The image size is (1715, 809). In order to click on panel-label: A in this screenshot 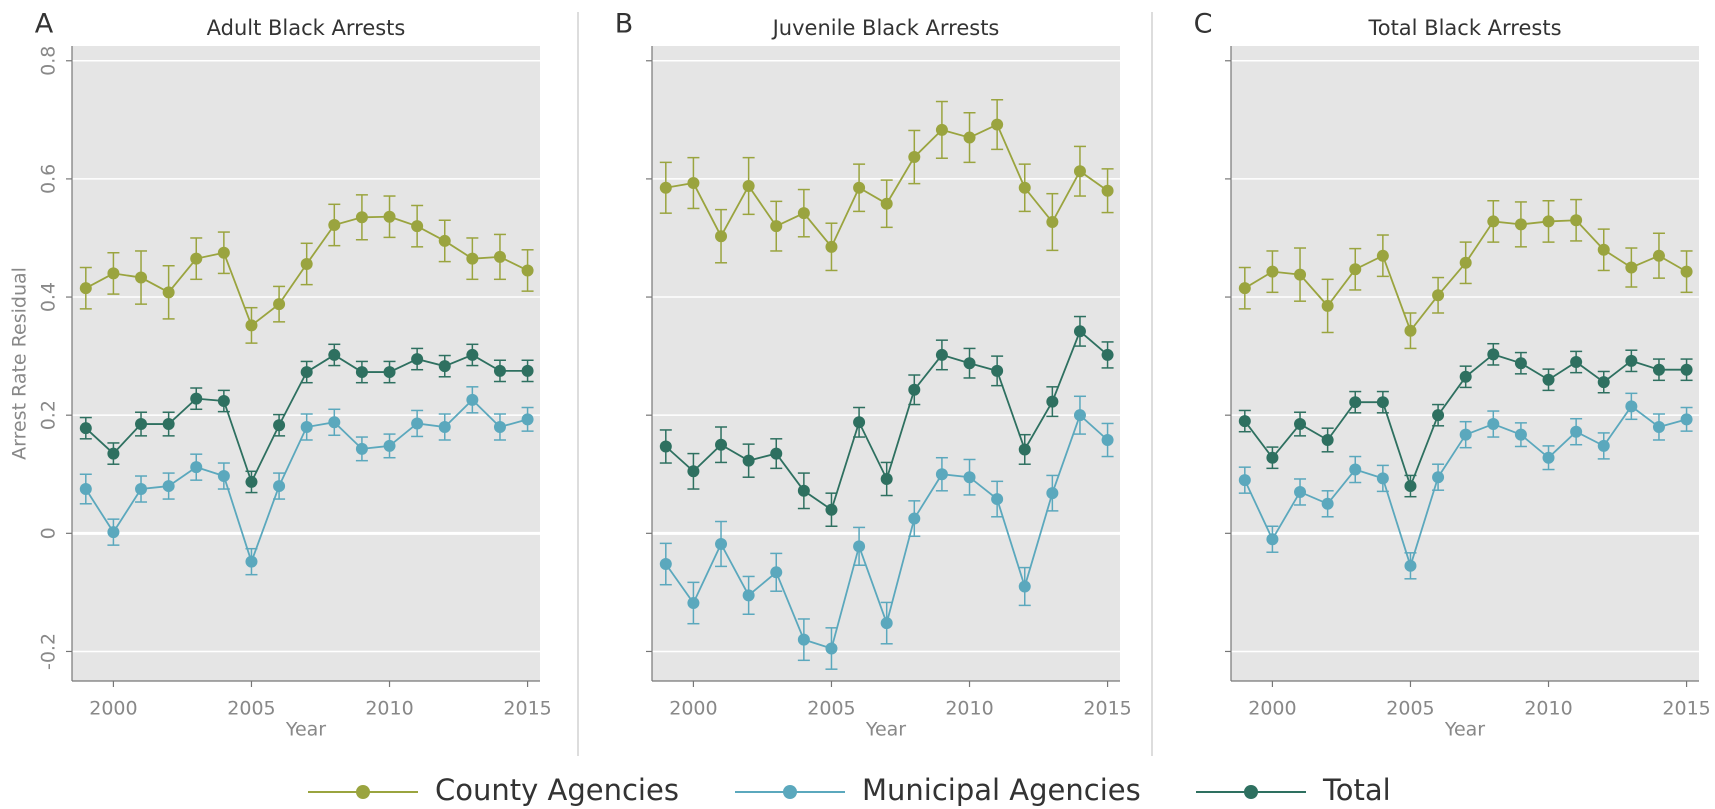, I will do `click(44, 24)`.